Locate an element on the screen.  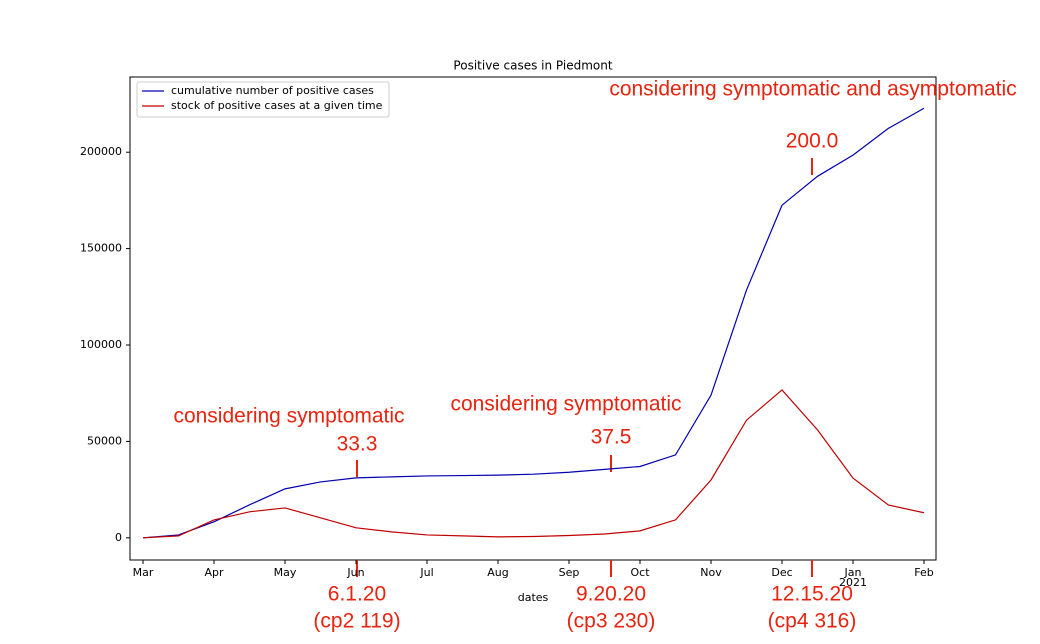
y-tick-label: 100000 is located at coordinates (101, 344).